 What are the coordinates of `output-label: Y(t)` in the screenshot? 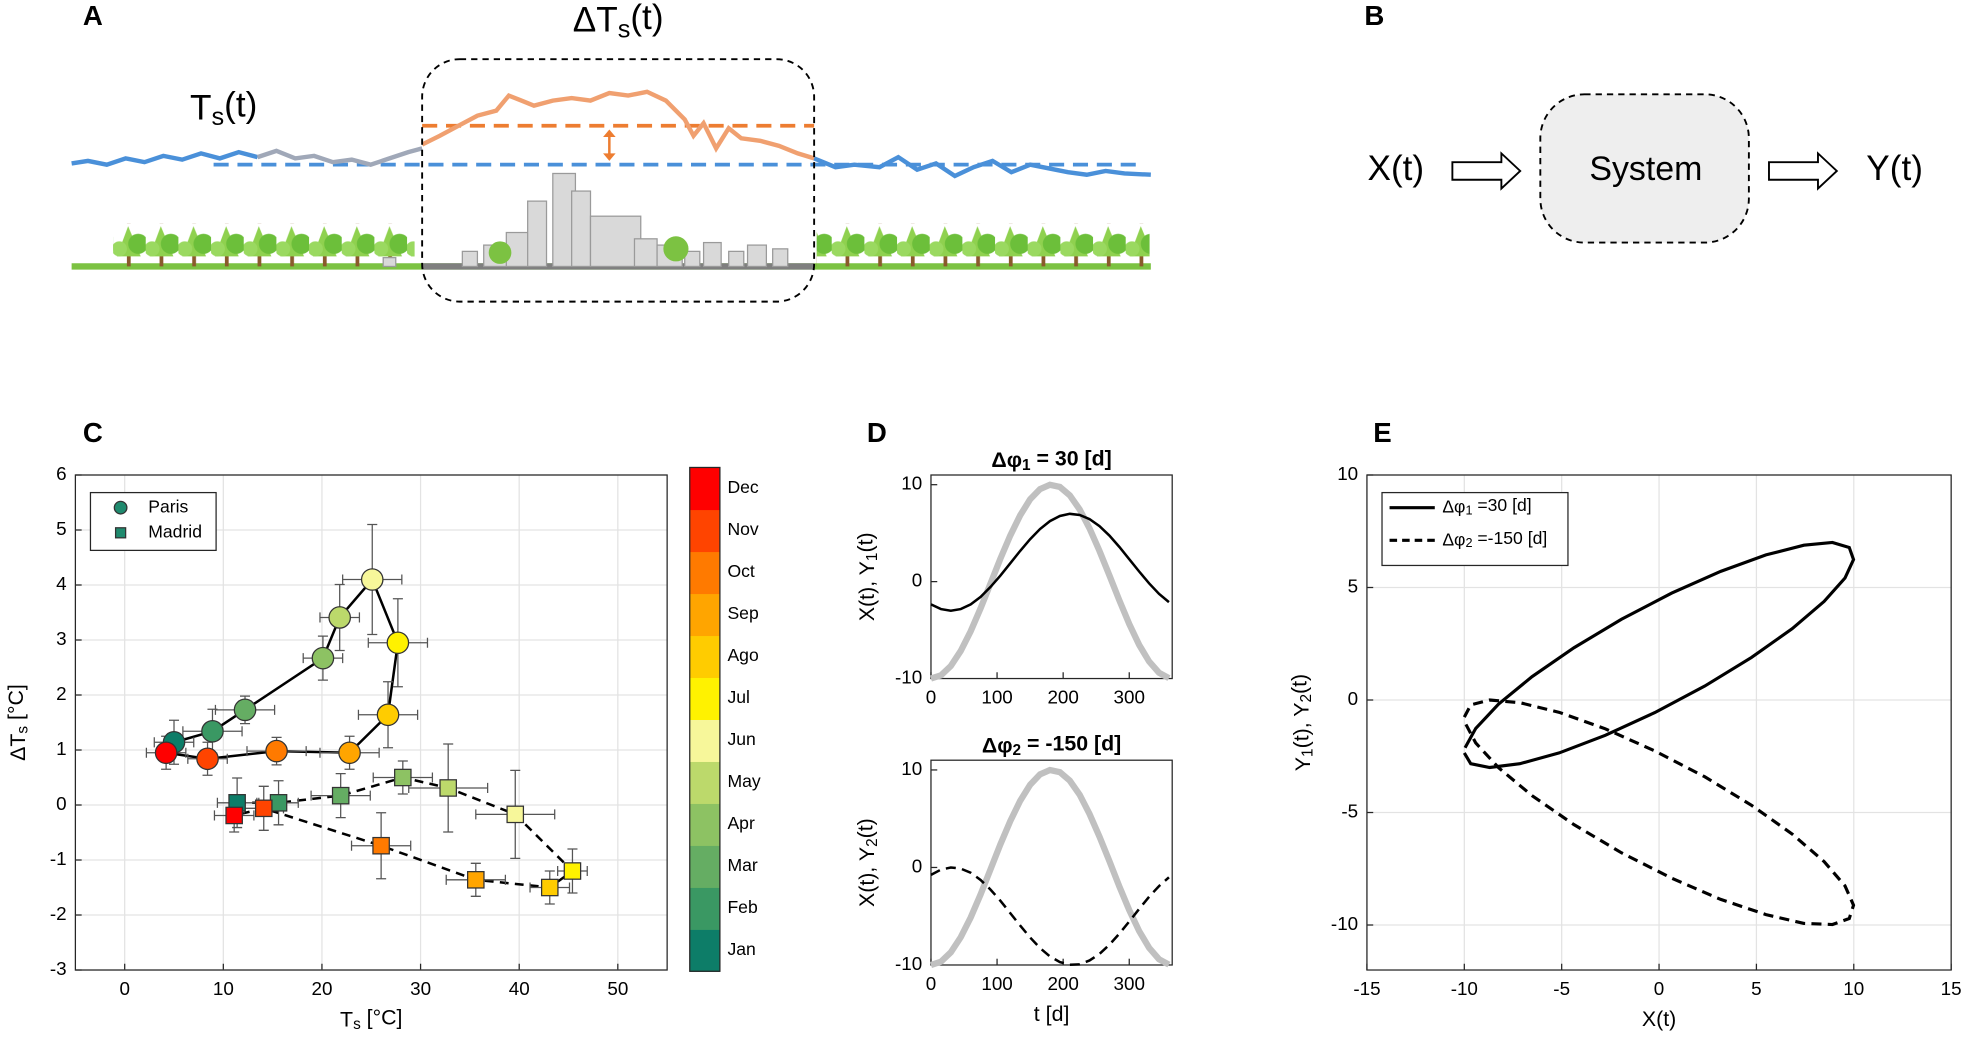 It's located at (1894, 168).